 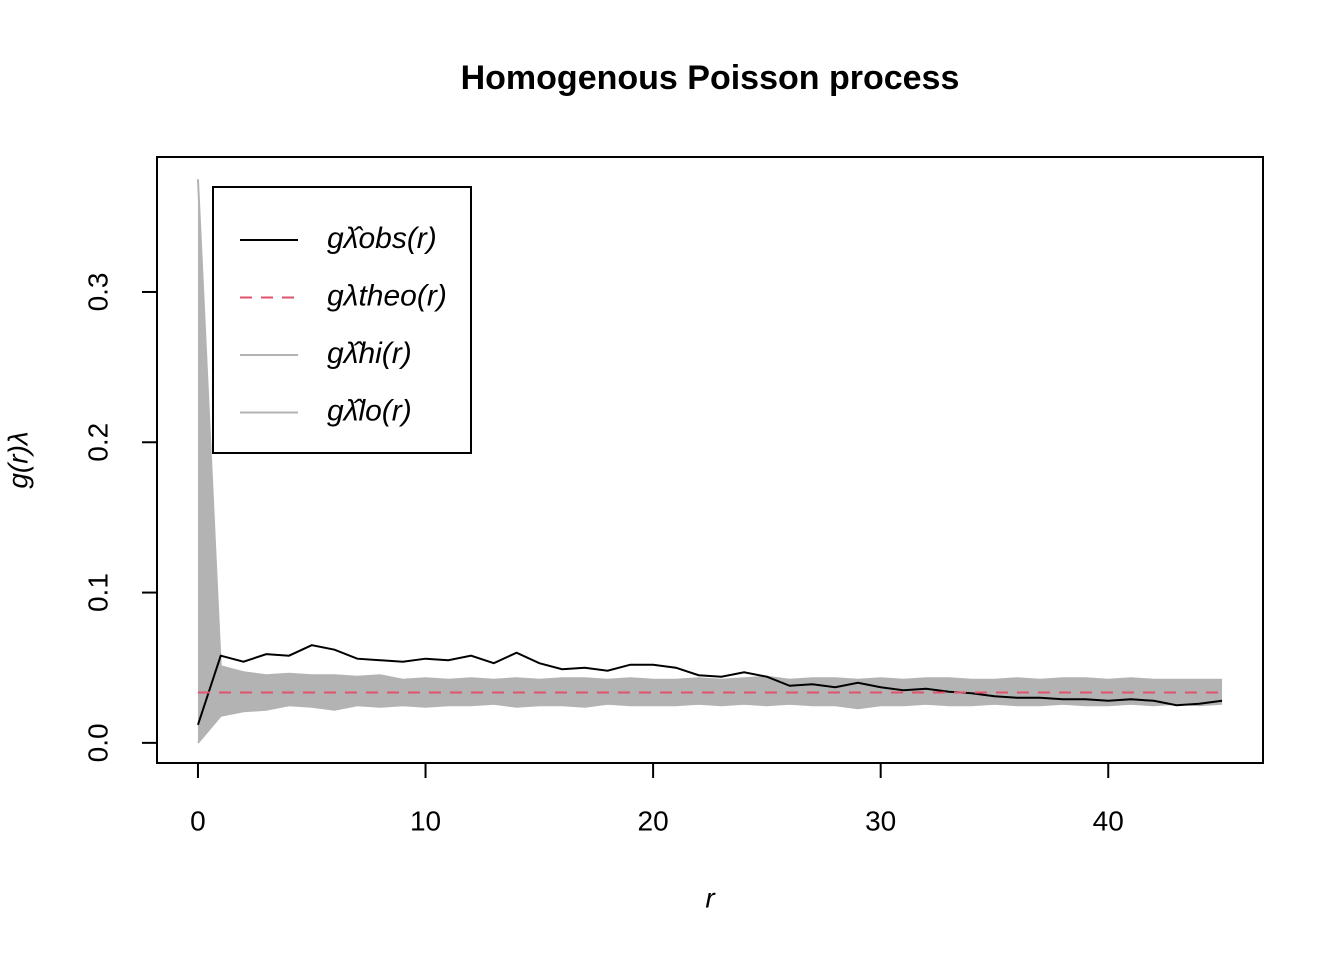 What do you see at coordinates (710, 78) in the screenshot?
I see `chart-title: Homogenous Poisson process` at bounding box center [710, 78].